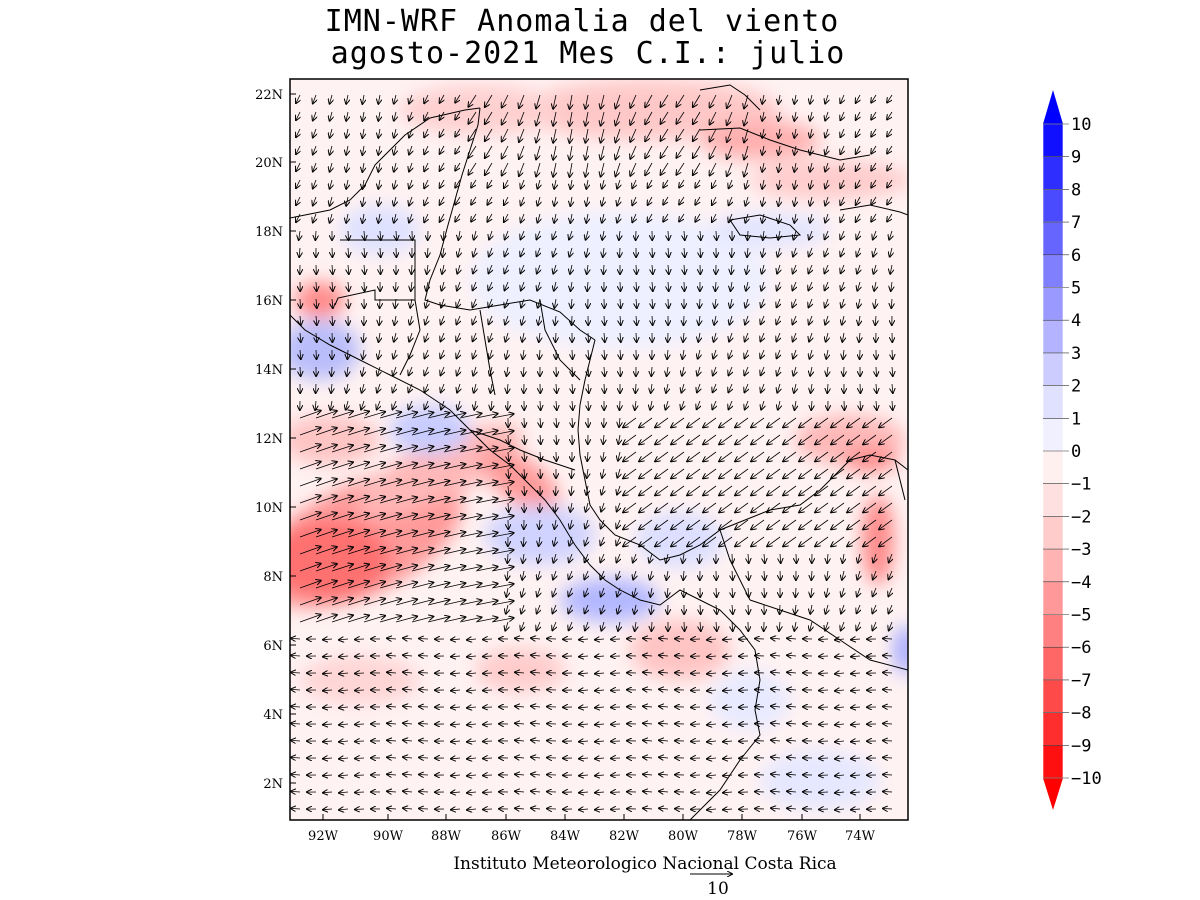 The width and height of the screenshot is (1200, 900). What do you see at coordinates (1076, 190) in the screenshot?
I see `colorbar-label: 8` at bounding box center [1076, 190].